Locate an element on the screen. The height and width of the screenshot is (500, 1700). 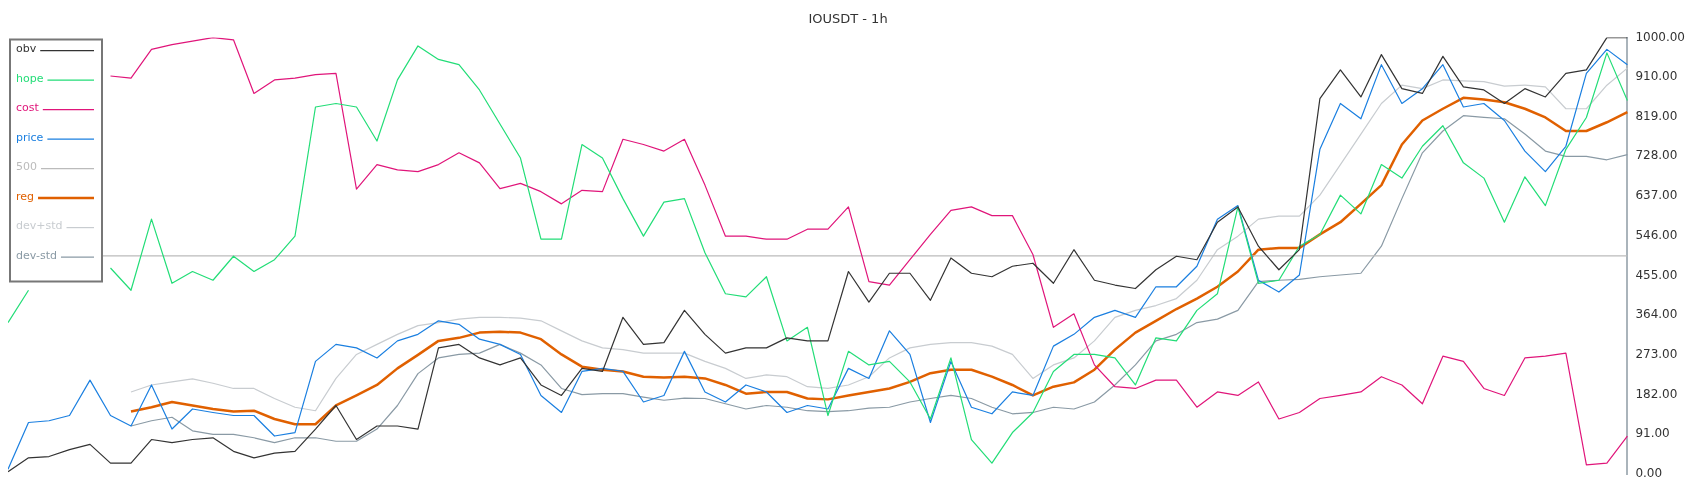
legend-label: obv is located at coordinates (26, 49).